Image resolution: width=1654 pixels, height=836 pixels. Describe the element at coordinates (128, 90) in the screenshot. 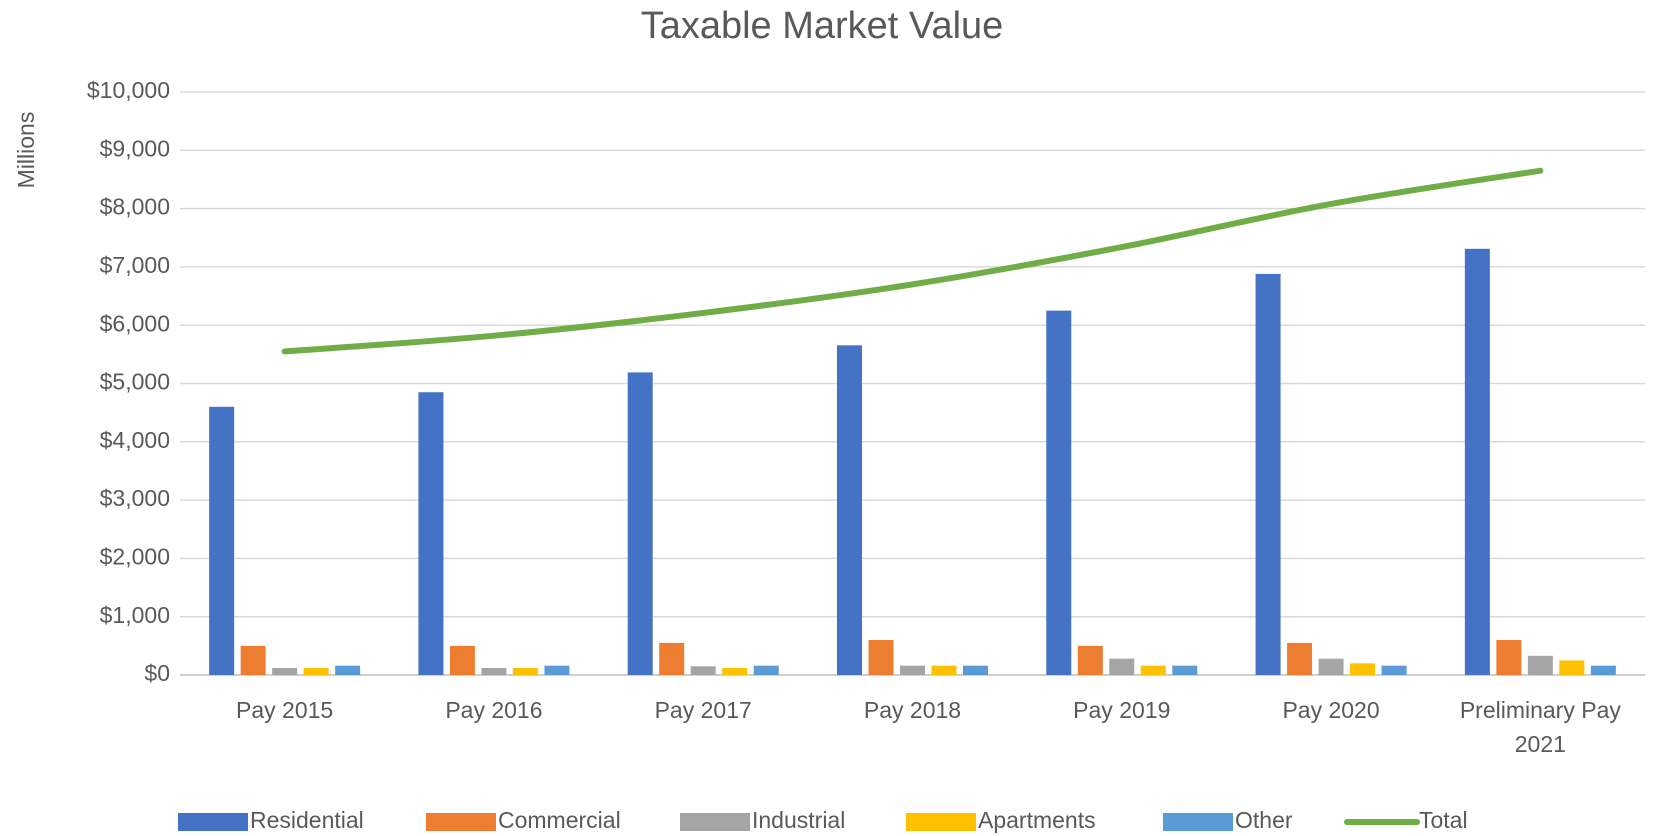

I see `y-tick-label: $10,000` at that location.